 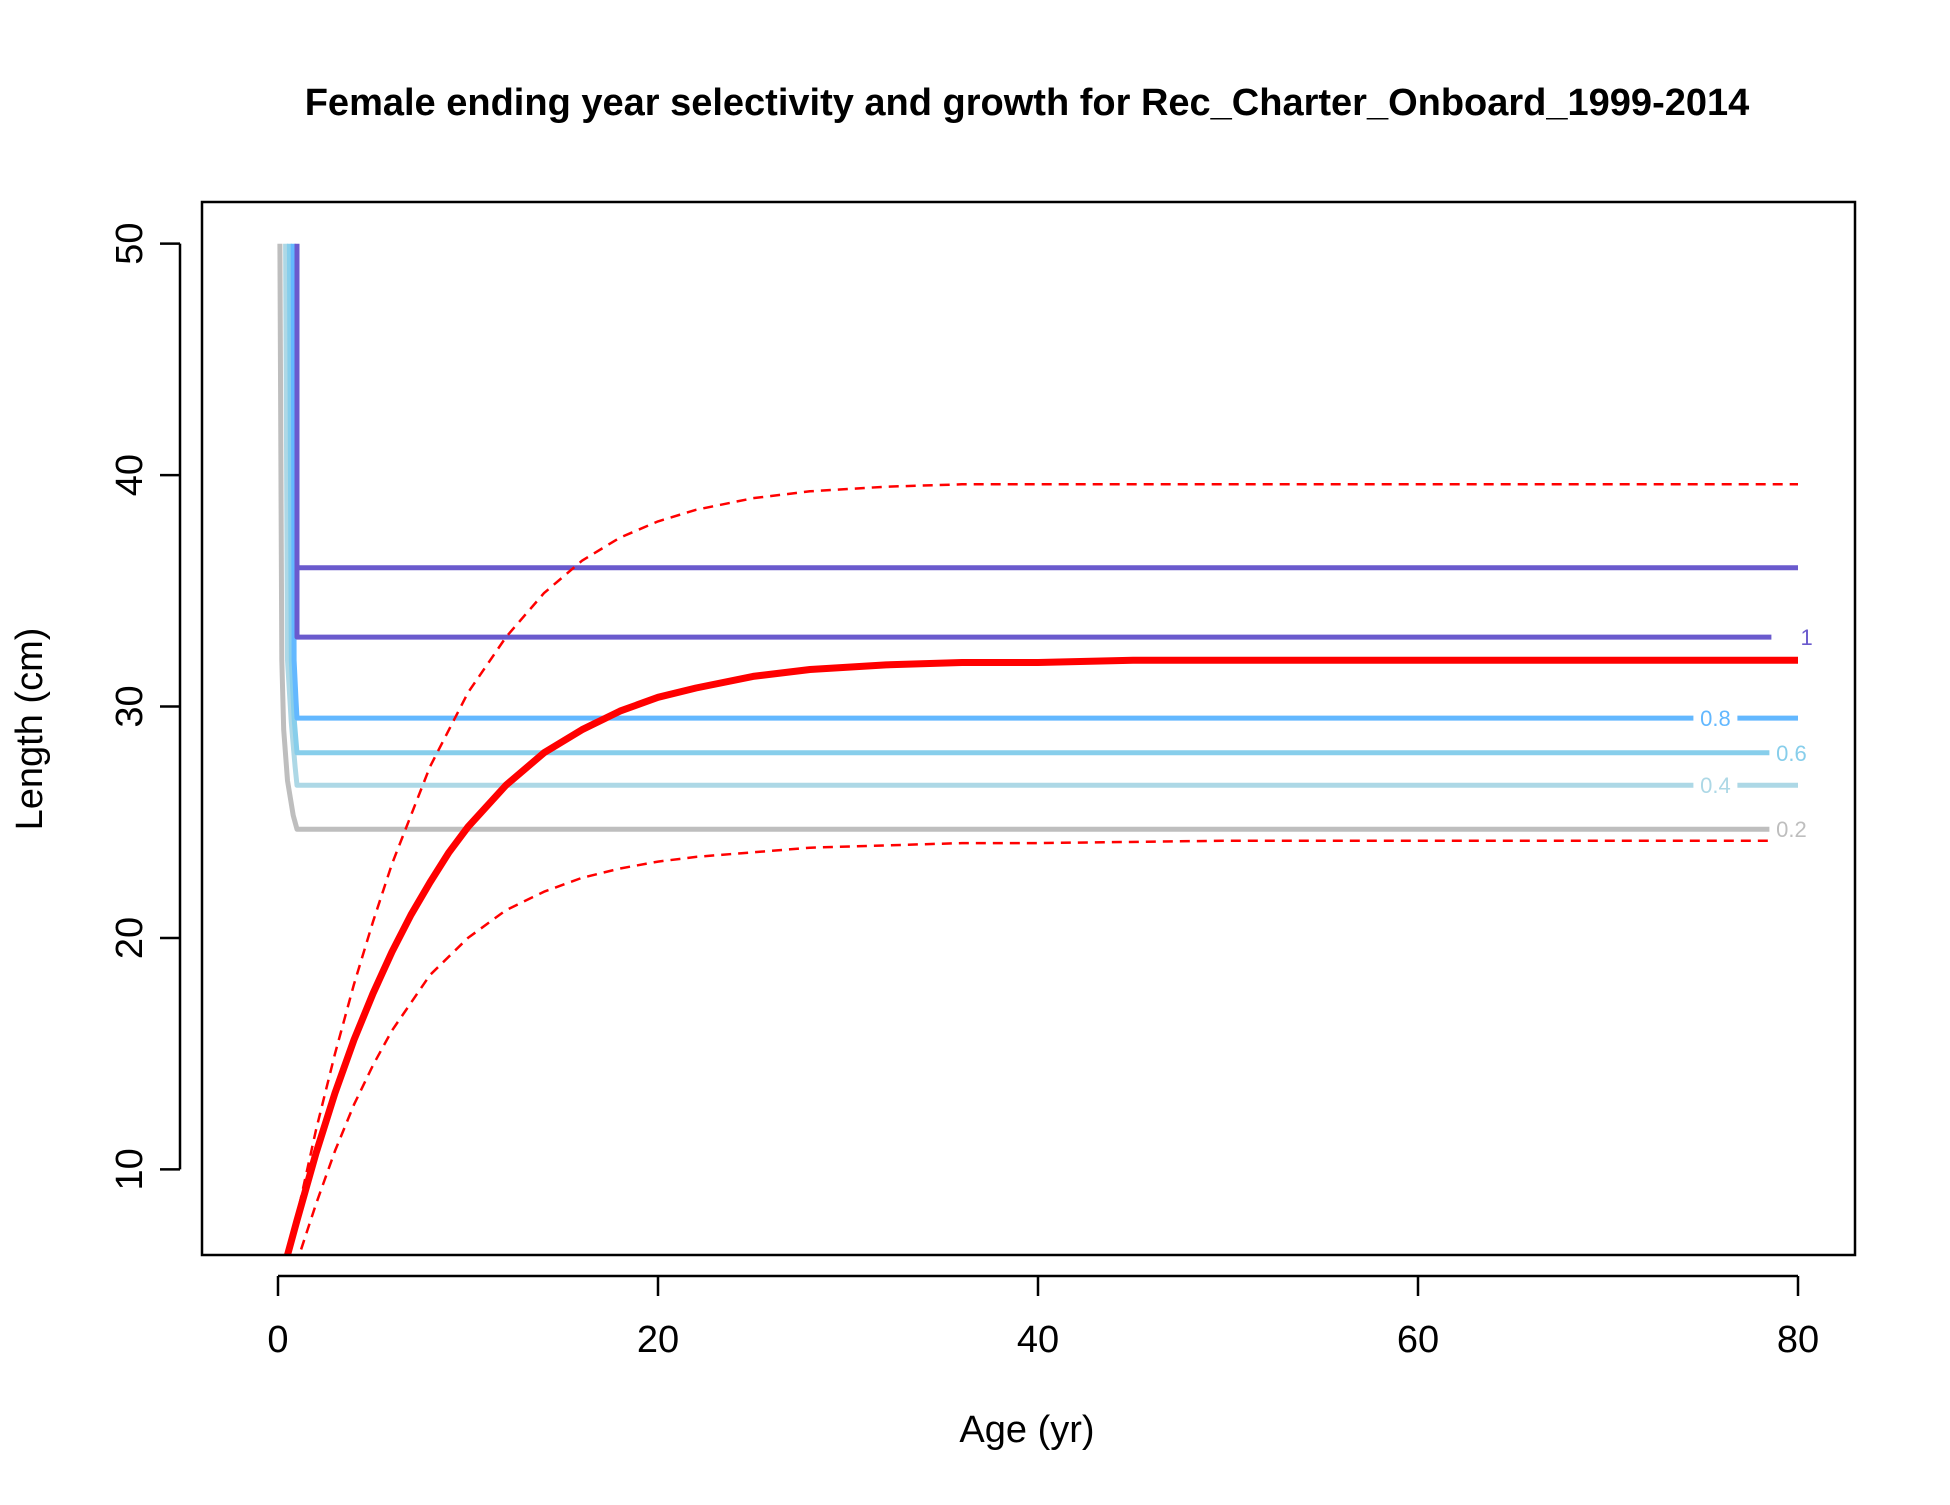 I want to click on contour-label-1: 1, so click(x=1806, y=637).